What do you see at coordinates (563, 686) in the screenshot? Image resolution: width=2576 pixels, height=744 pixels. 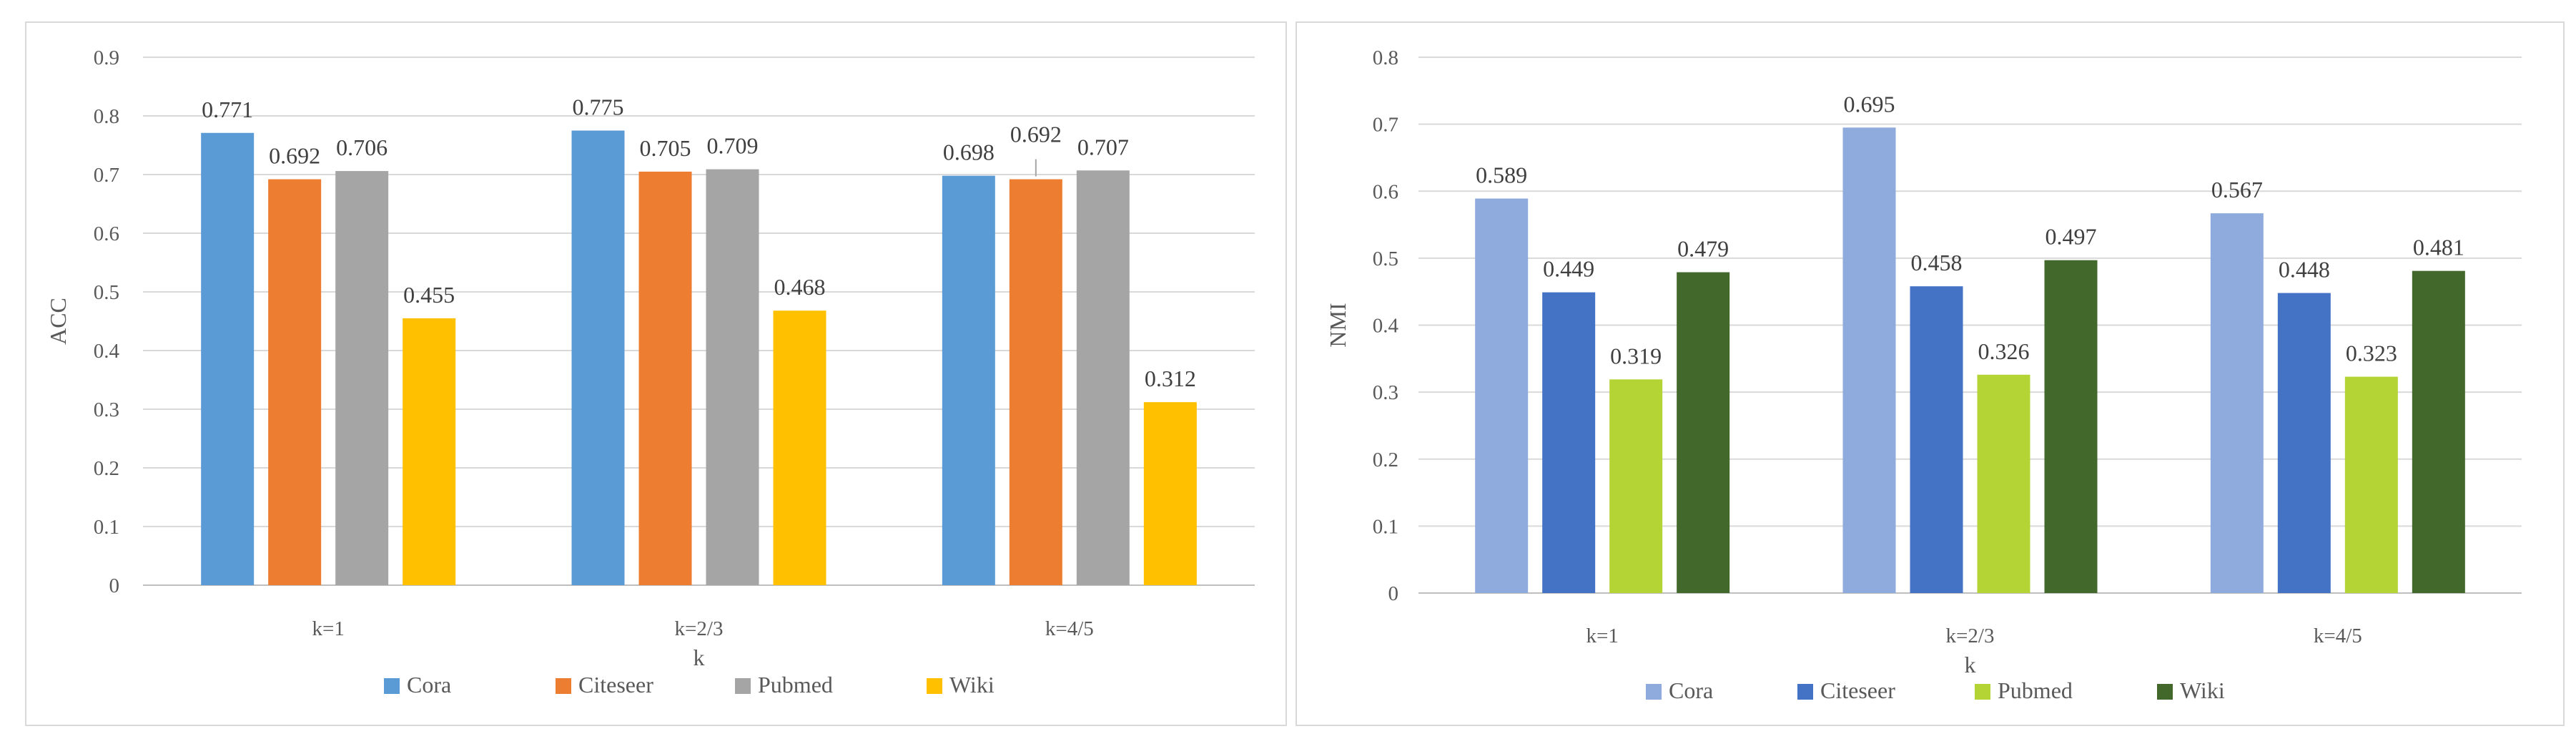 I see `acc-legend-swatch-citeseer` at bounding box center [563, 686].